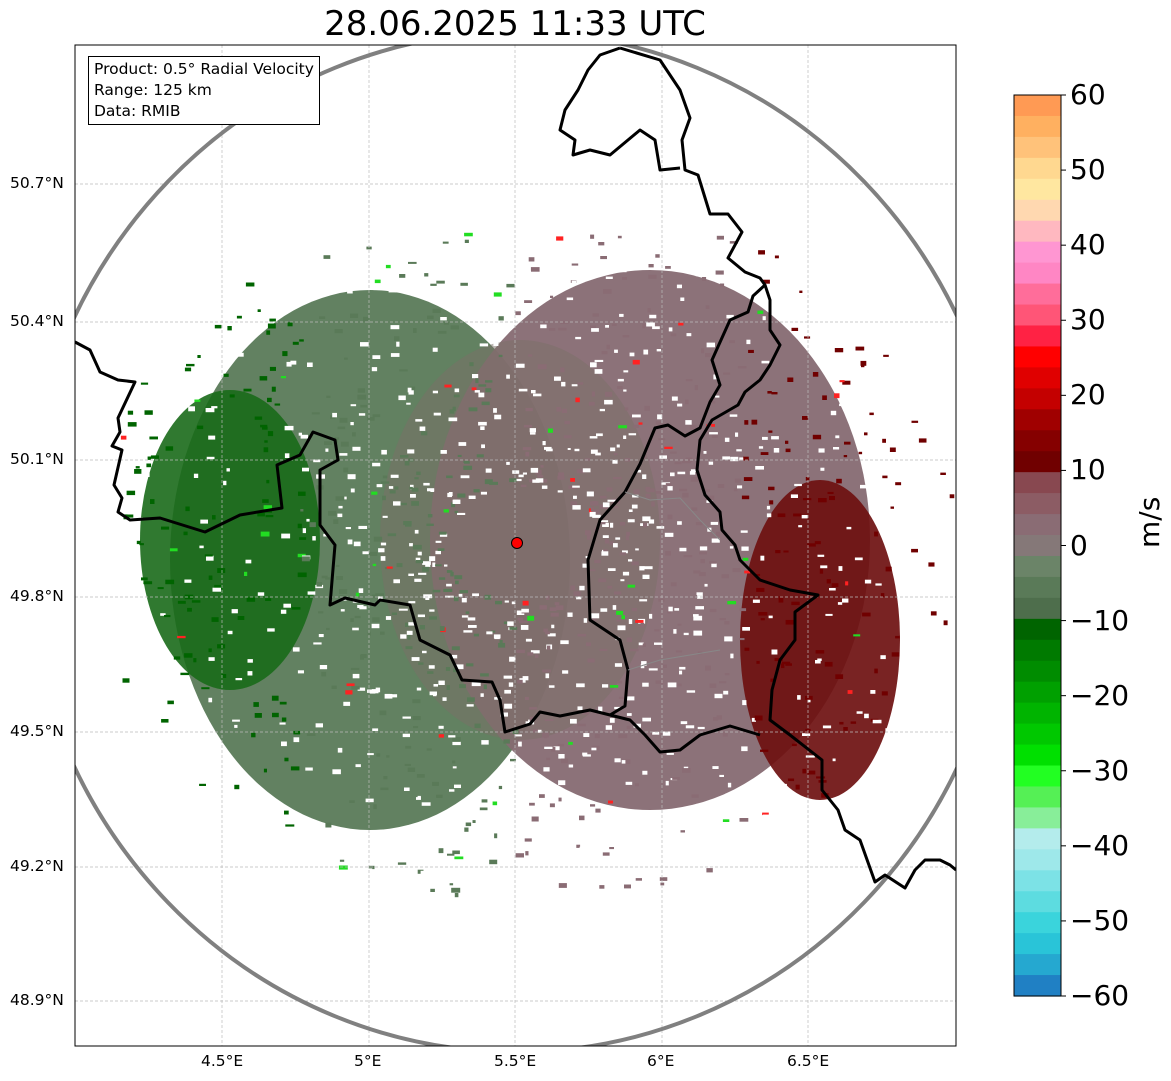 The height and width of the screenshot is (1081, 1171). Describe the element at coordinates (1100, 695) in the screenshot. I see `colorbar-tick-label: −20` at that location.